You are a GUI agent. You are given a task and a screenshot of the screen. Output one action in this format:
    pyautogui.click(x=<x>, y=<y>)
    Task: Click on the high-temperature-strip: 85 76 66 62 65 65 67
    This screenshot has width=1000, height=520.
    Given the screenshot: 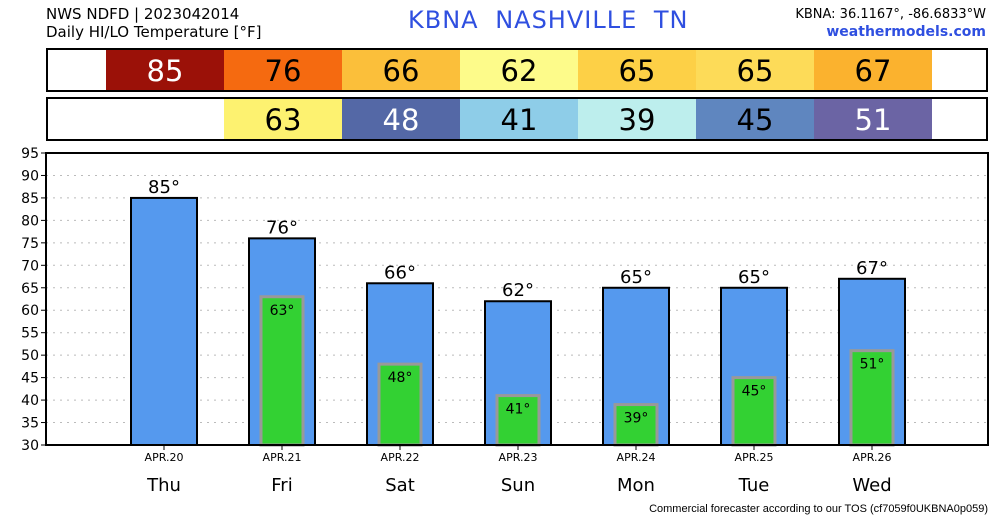 What is the action you would take?
    pyautogui.click(x=517, y=70)
    